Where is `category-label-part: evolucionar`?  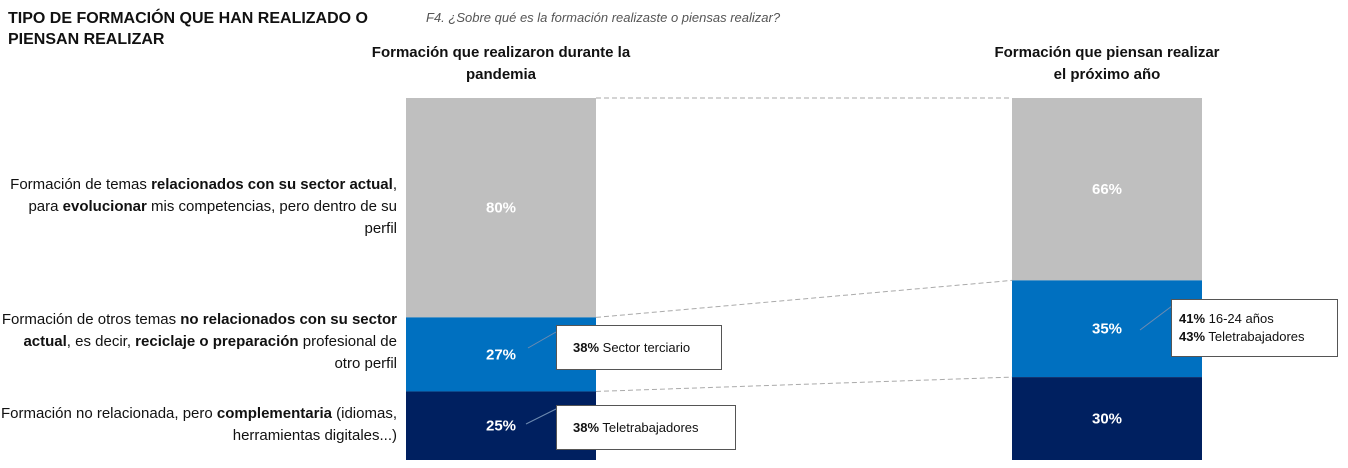 category-label-part: evolucionar is located at coordinates (104, 206).